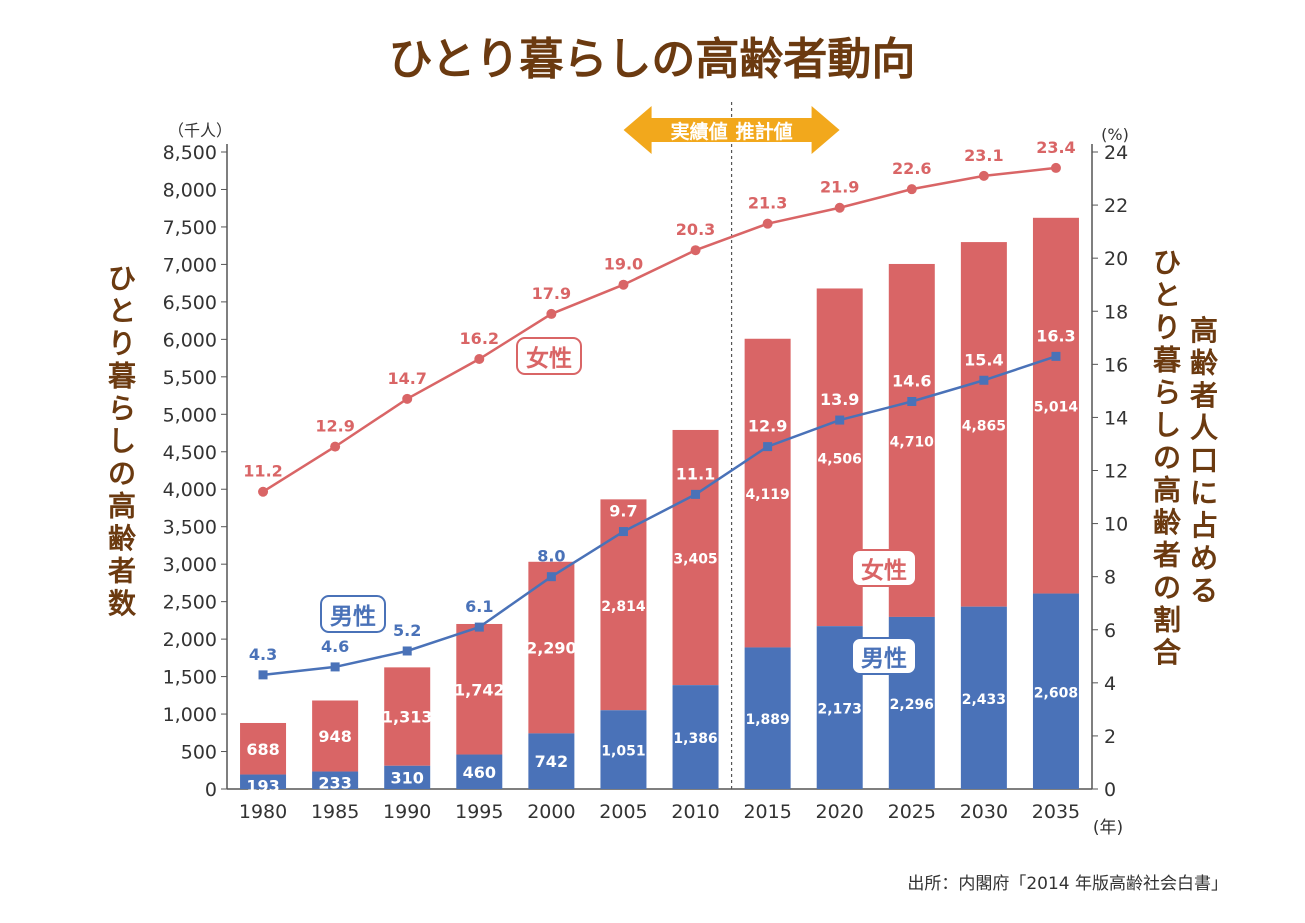 The image size is (1305, 923). What do you see at coordinates (984, 700) in the screenshot?
I see `bar-male-label: 2,433` at bounding box center [984, 700].